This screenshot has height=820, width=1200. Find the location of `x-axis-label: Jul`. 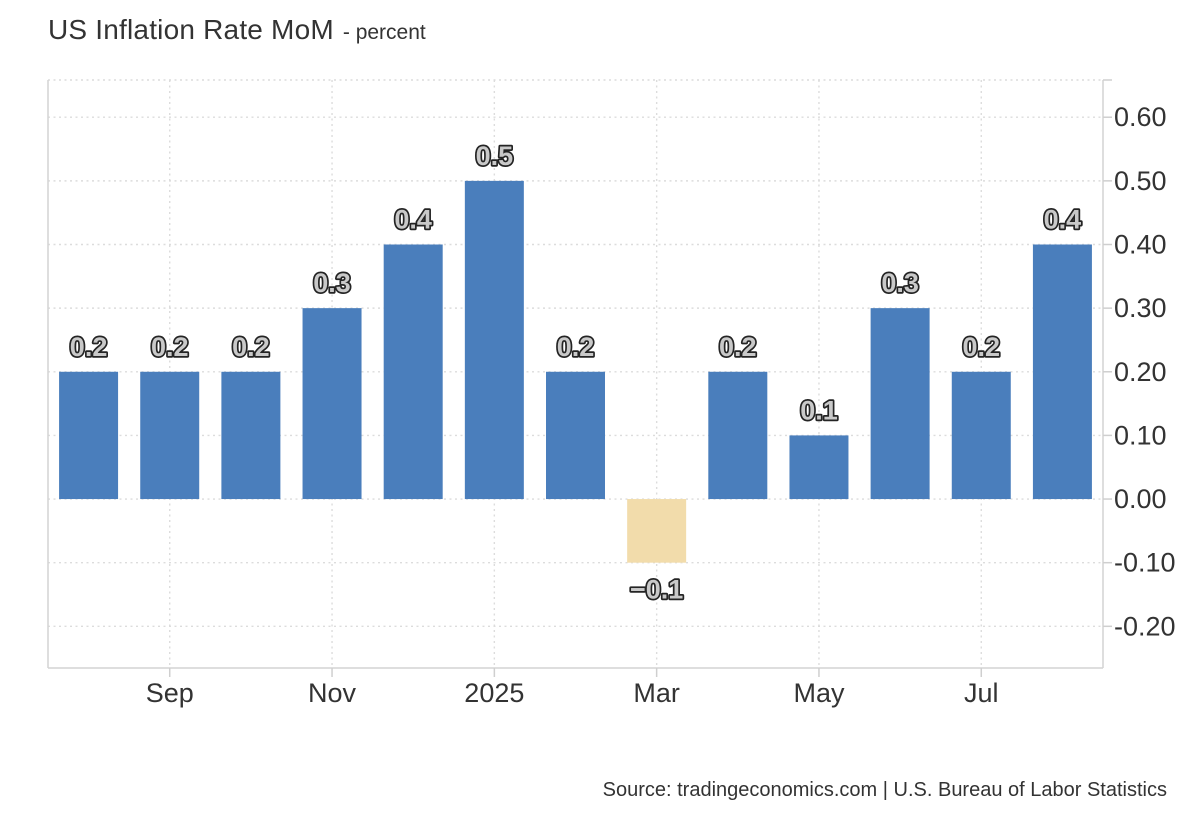

x-axis-label: Jul is located at coordinates (981, 693).